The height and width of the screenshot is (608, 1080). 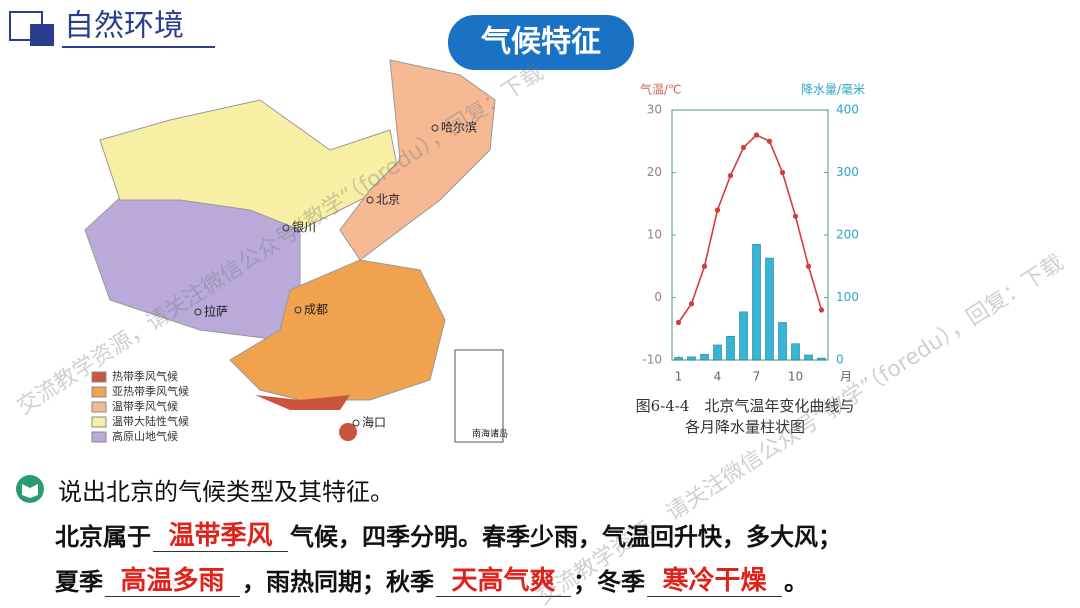 What do you see at coordinates (654, 235) in the screenshot?
I see `y-tick-label: 10` at bounding box center [654, 235].